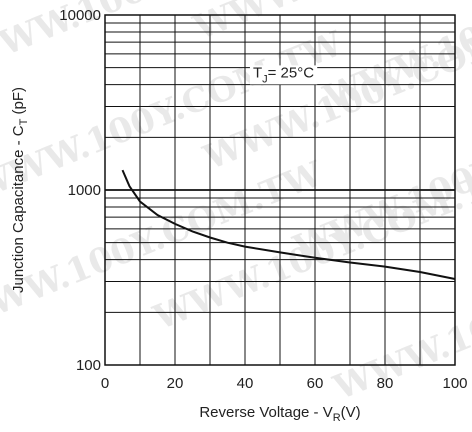  I want to click on y-tick-label: 100, so click(88, 365).